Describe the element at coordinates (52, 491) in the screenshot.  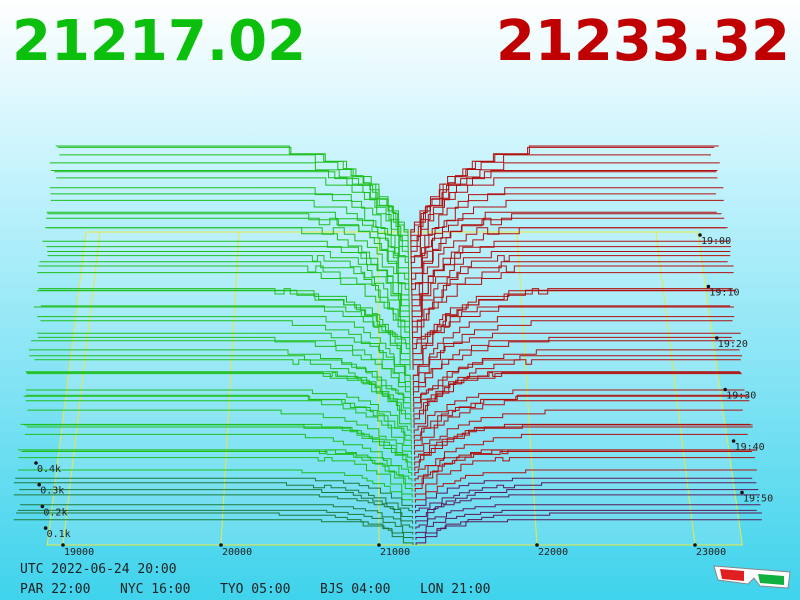
I see `depth-tick-label: 0.3k` at that location.